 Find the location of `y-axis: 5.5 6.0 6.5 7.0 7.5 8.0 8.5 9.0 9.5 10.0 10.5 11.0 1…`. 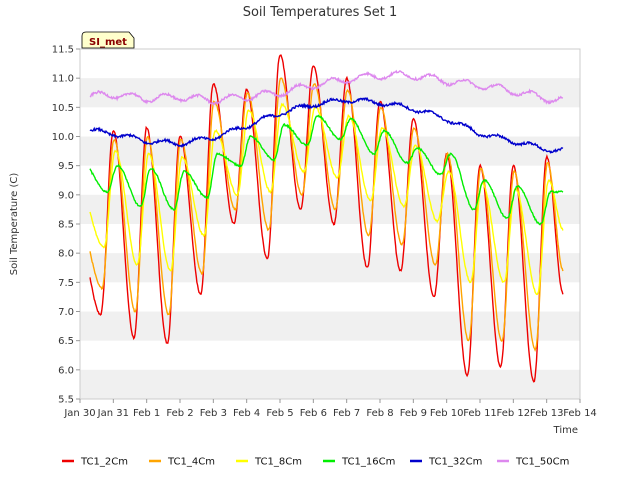

y-axis: 5.5 6.0 6.5 7.0 7.5 8.0 8.5 9.0 9.5 10.0 10.5 11.0 1… is located at coordinates (66, 225).